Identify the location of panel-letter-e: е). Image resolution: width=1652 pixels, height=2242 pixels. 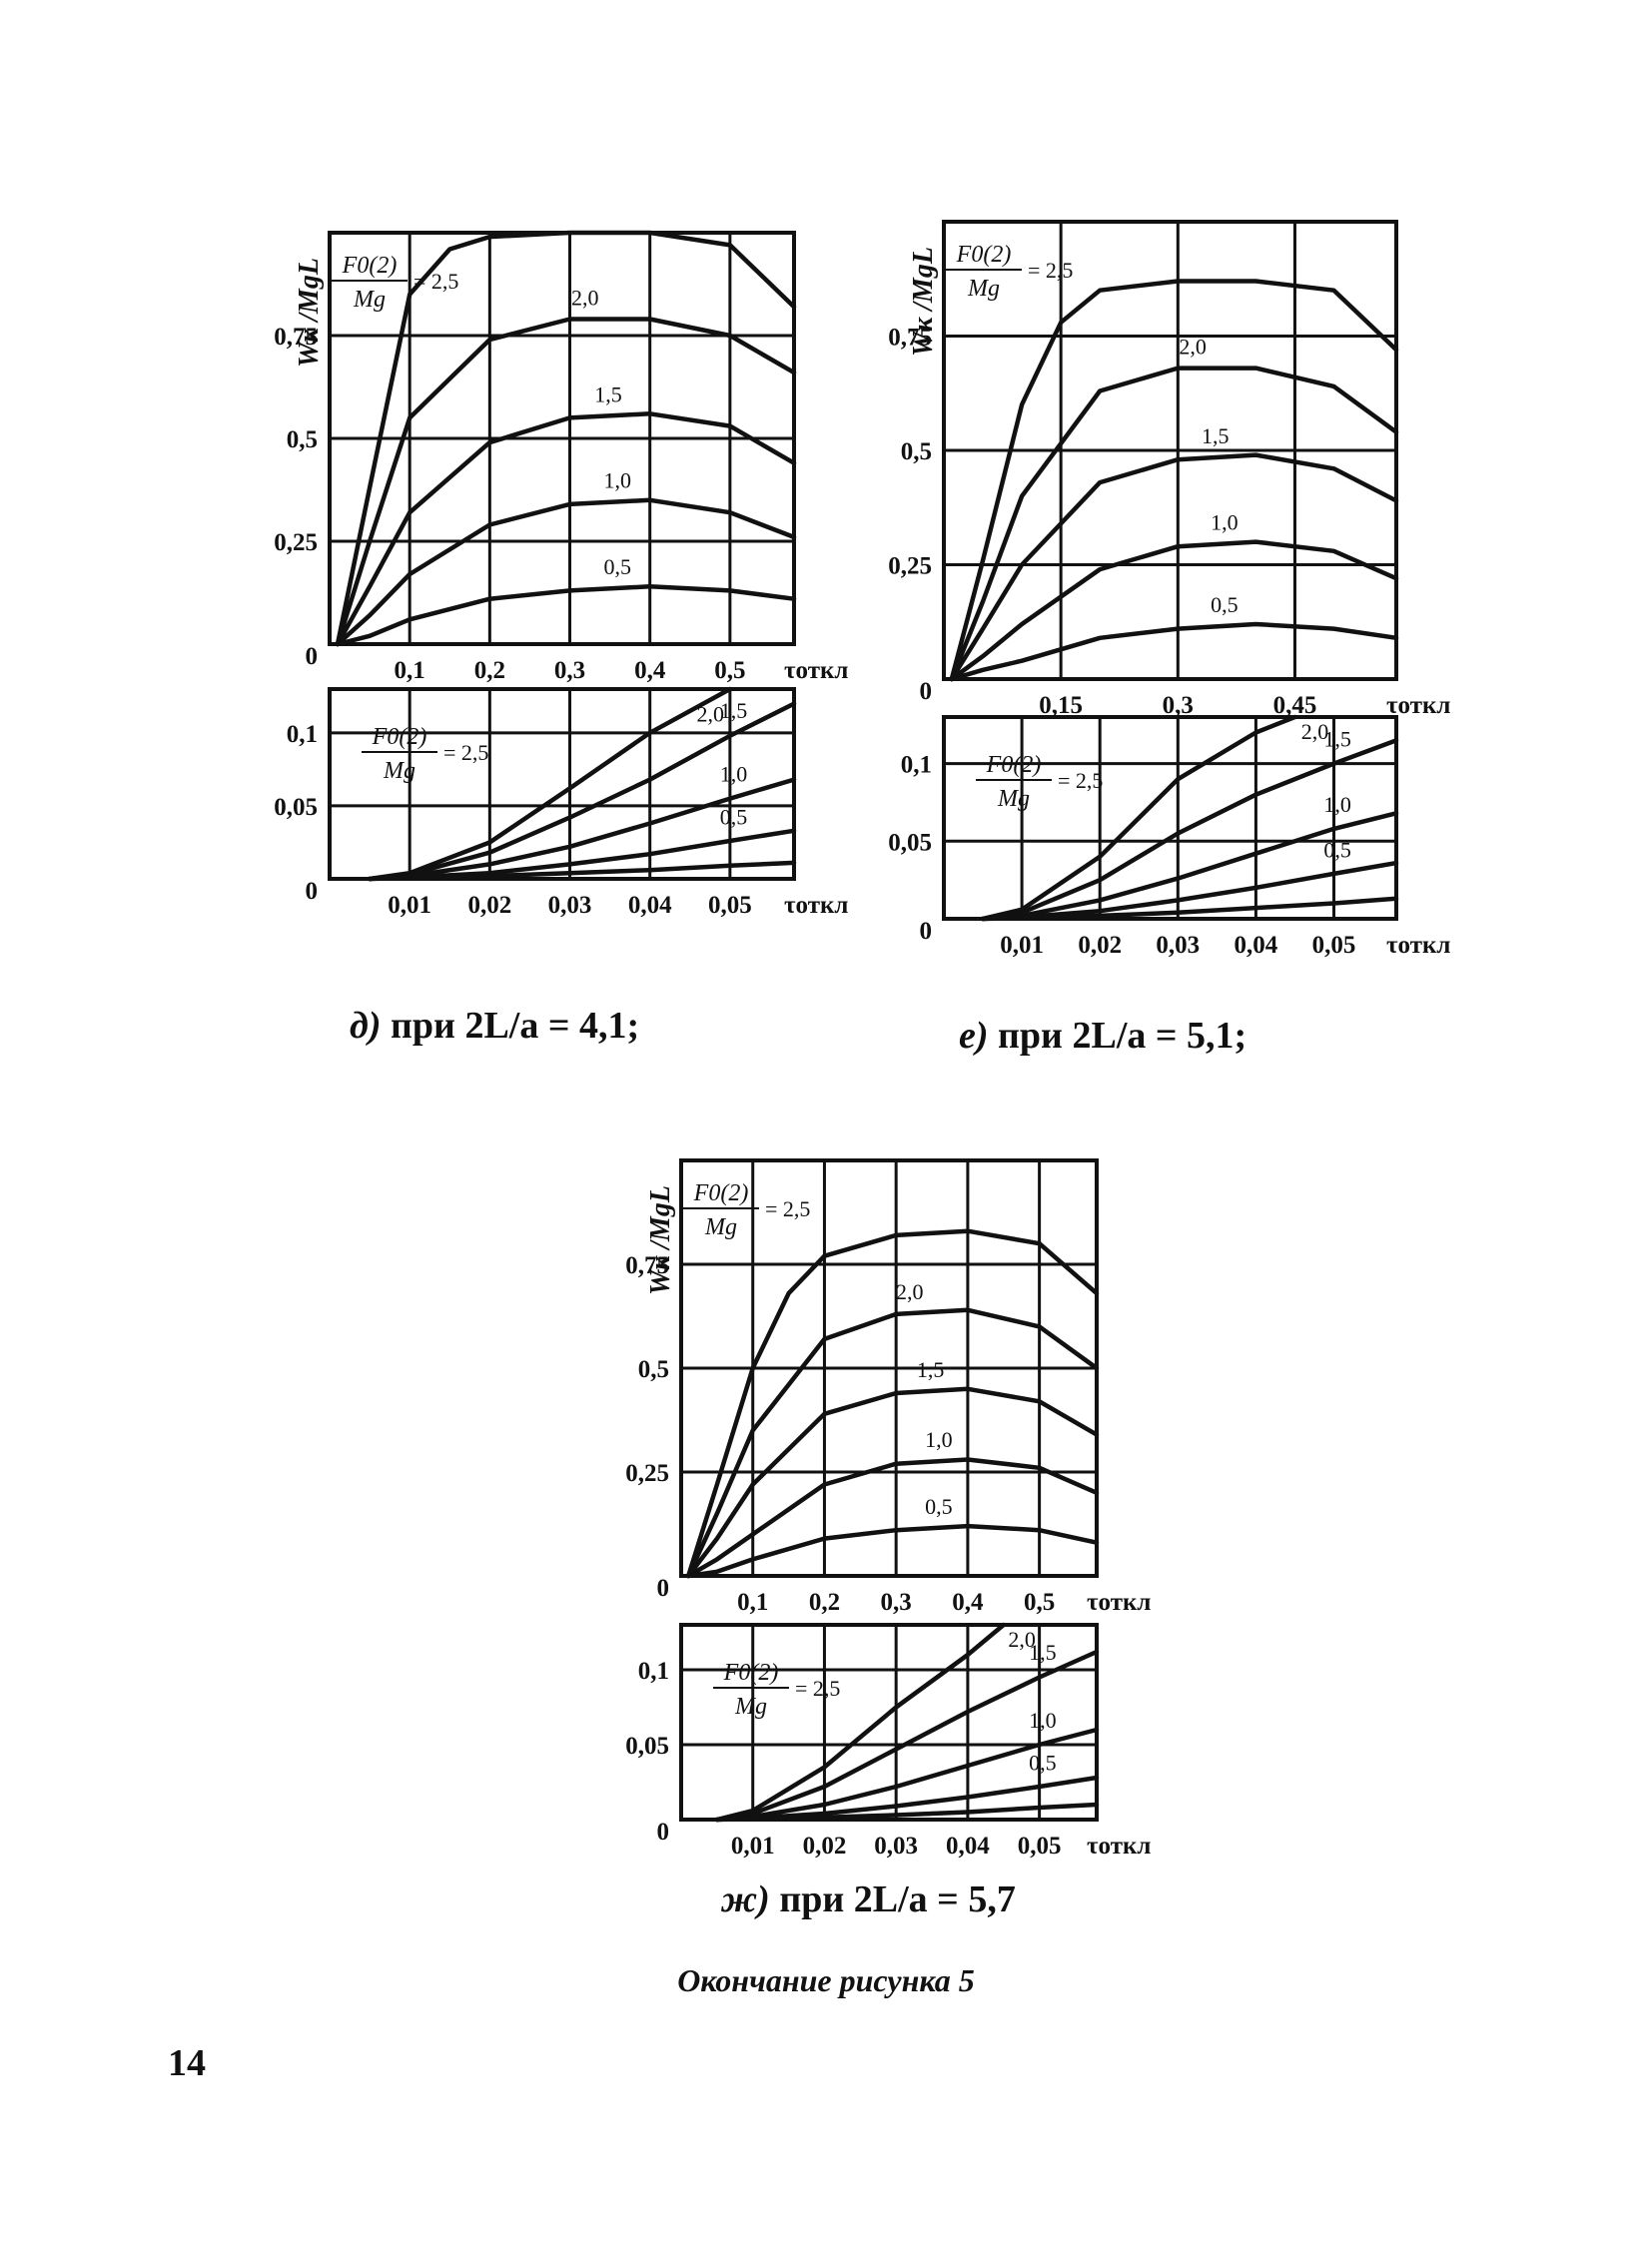
(974, 1036).